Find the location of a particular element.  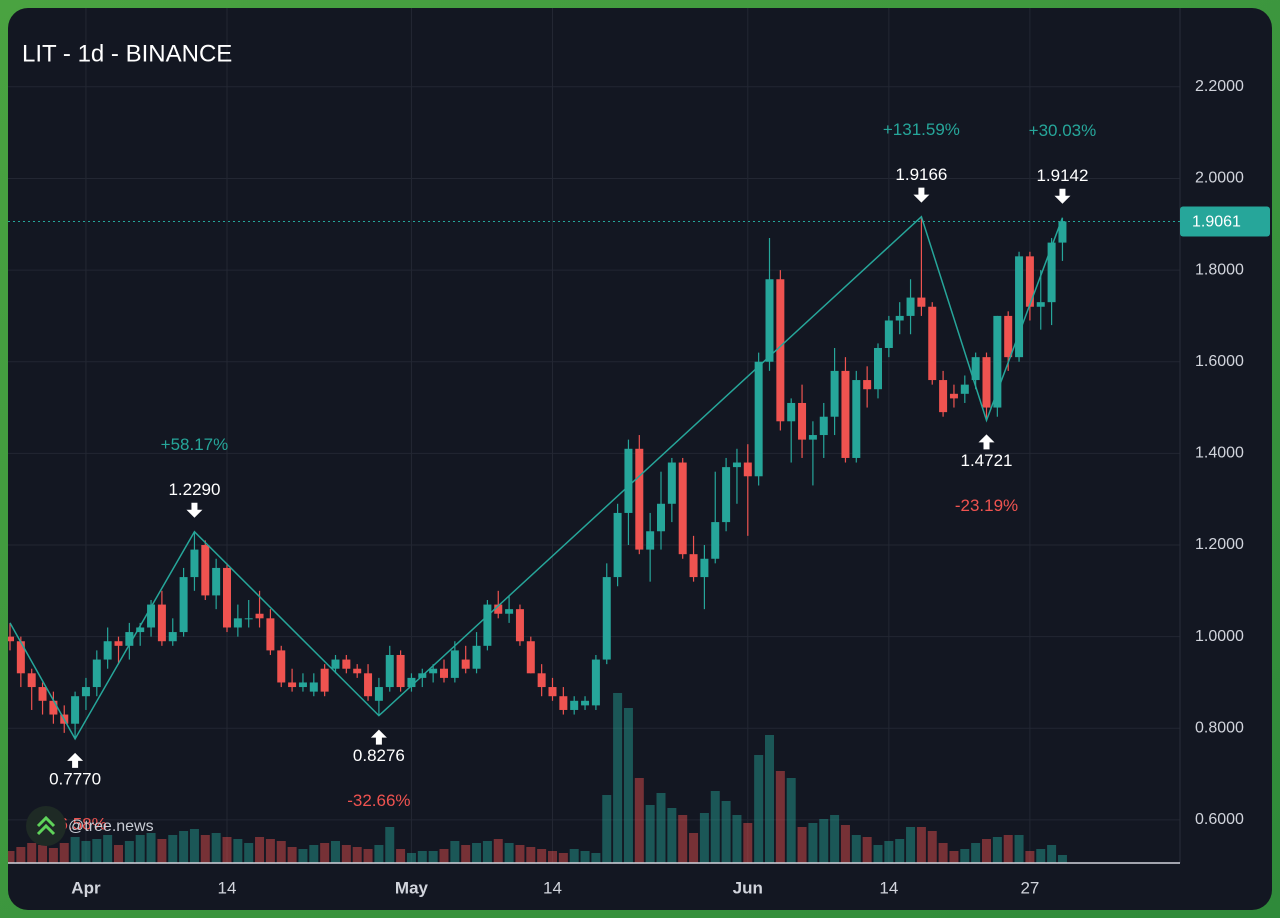

y-tick-label: 2.0000 is located at coordinates (1219, 178).